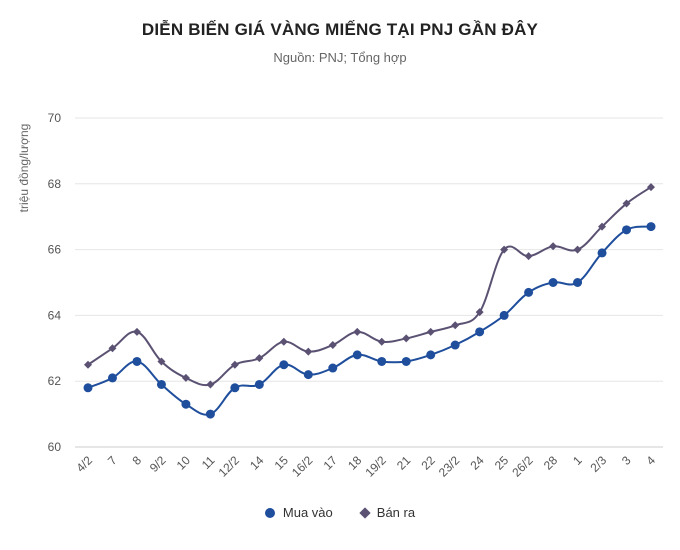 The width and height of the screenshot is (680, 550). I want to click on x-tick-label: 21, so click(404, 463).